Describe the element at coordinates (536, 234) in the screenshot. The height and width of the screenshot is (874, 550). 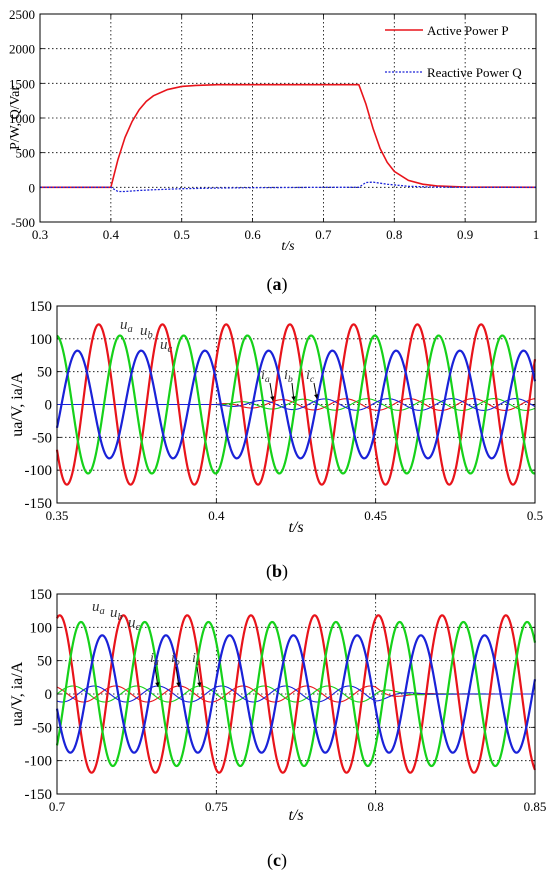
I see `x-tick-label: 1` at that location.